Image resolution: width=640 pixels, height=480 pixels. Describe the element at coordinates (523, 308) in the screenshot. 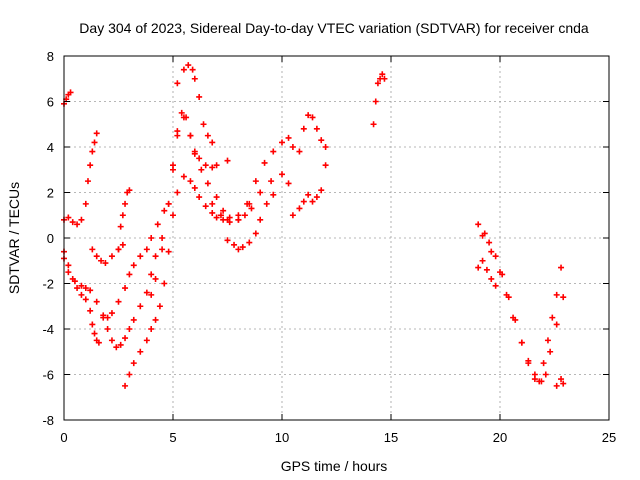

I see `series-track-q` at that location.